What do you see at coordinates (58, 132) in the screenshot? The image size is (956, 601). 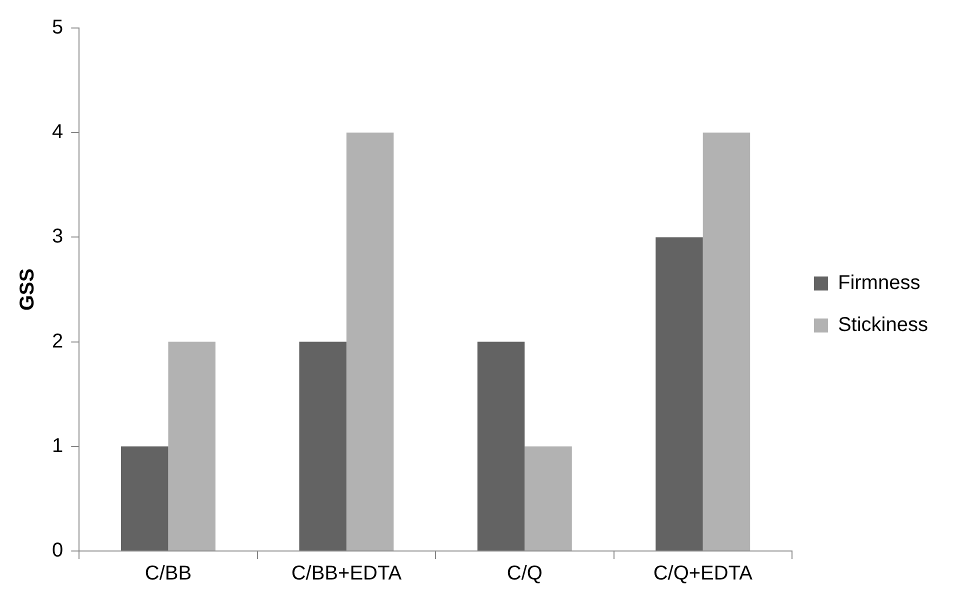 I see `y-tick-label: 4` at bounding box center [58, 132].